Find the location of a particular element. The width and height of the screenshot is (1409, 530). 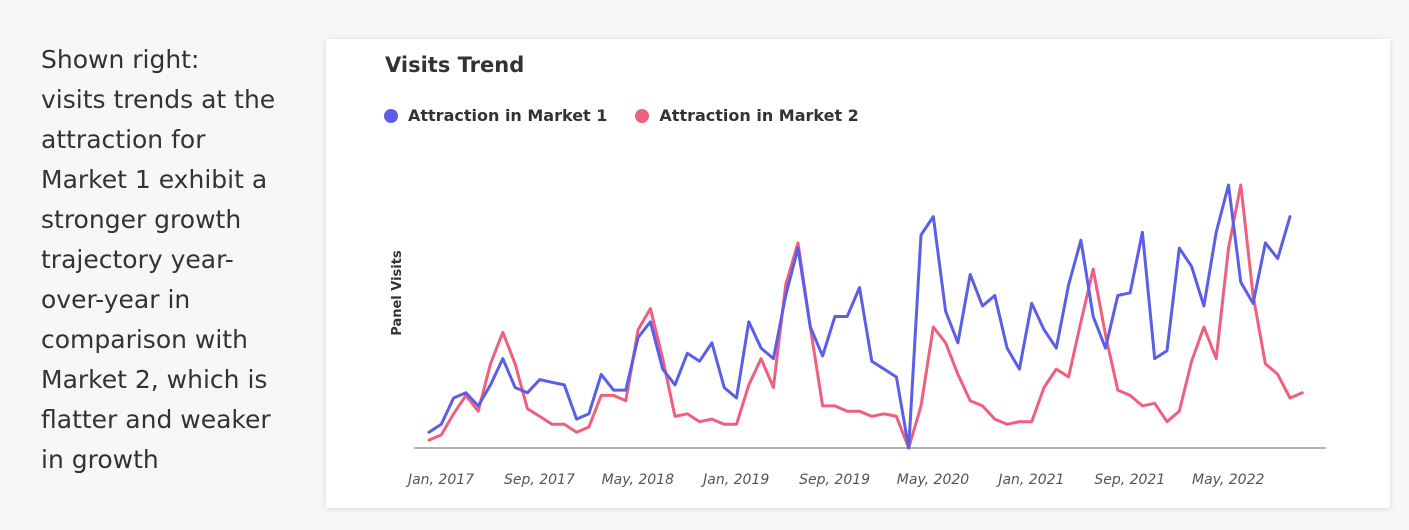

x-tick-label: May, 2022 is located at coordinates (1228, 480).